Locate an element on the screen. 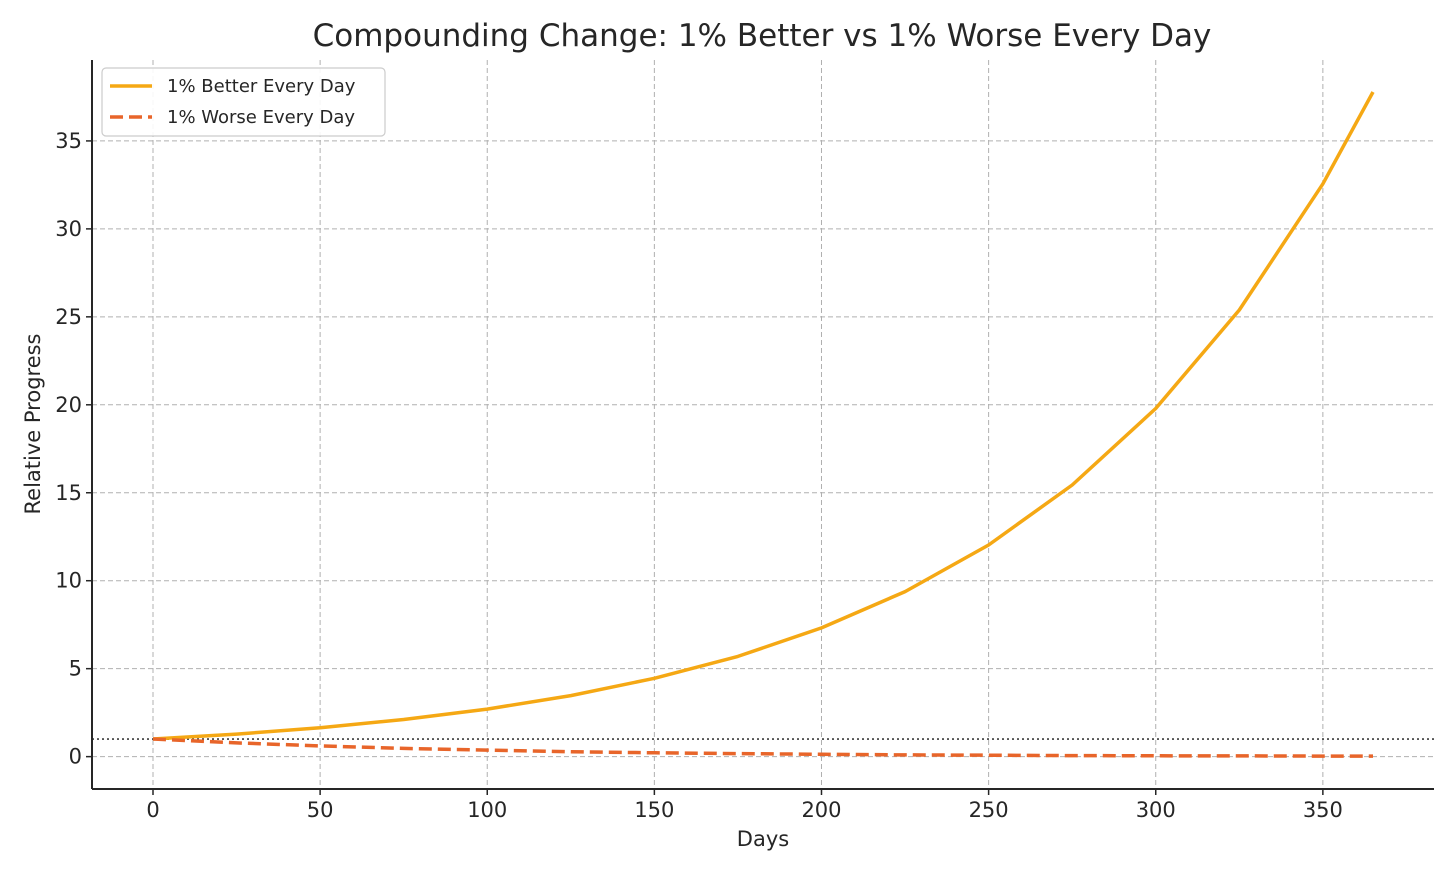 The image size is (1456, 874). x-tick-label: 250 is located at coordinates (989, 810).